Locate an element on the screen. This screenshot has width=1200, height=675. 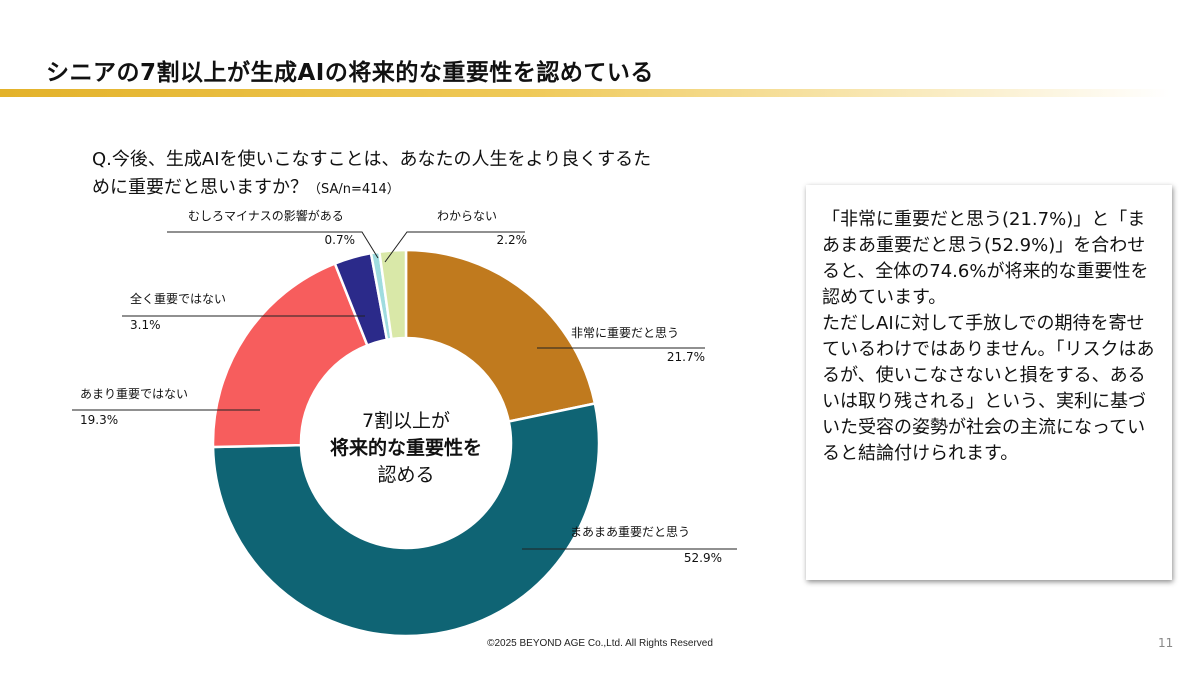
label-category-2: あまり重要ではない is located at coordinates (134, 394).